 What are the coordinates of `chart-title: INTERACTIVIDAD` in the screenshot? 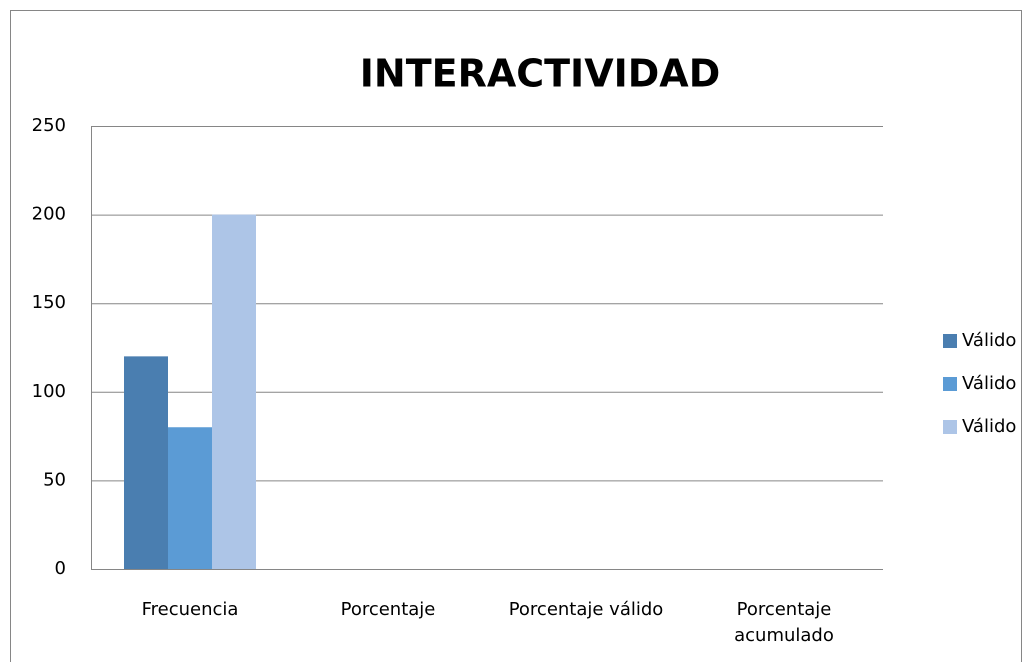 It's located at (540, 74).